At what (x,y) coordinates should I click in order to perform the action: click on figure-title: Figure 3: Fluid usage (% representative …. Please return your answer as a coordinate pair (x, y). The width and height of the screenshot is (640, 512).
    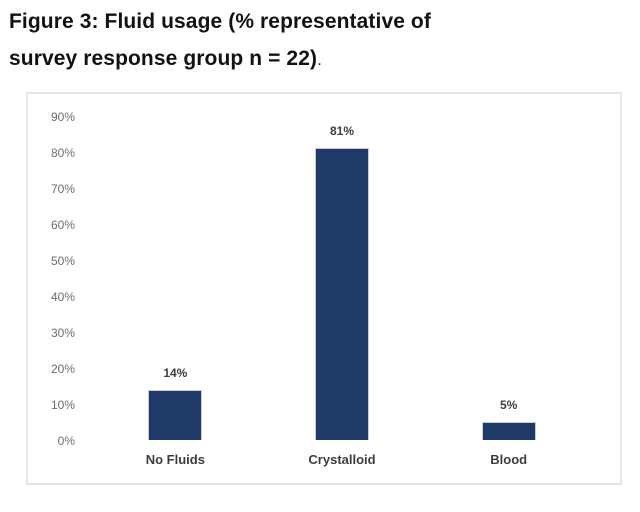
    Looking at the image, I should click on (309, 40).